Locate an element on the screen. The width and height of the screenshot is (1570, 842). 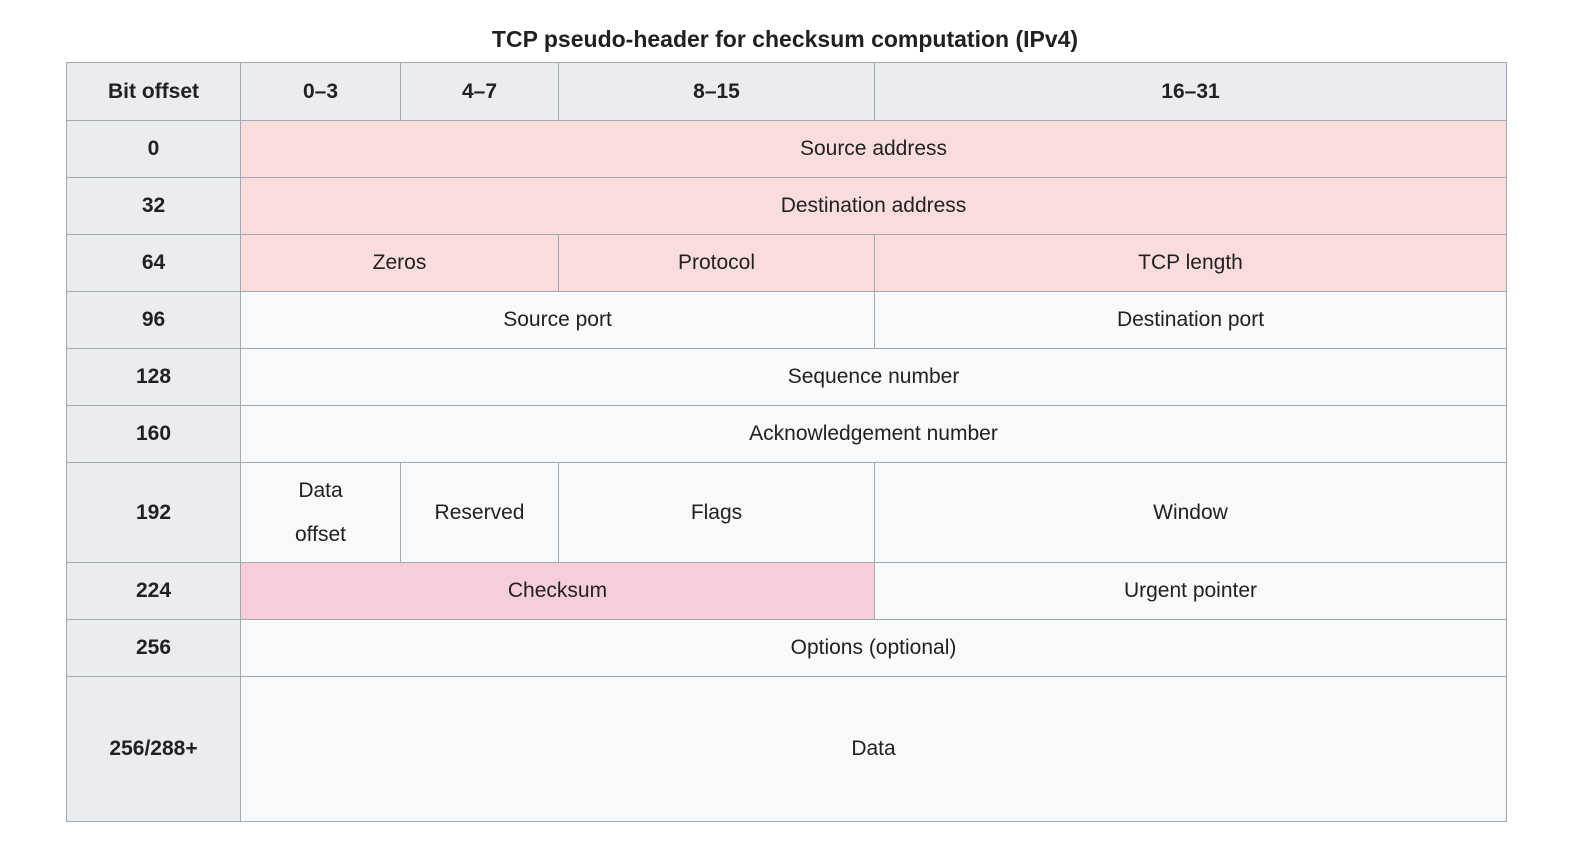
row-offset-32: 32 Destination address is located at coordinates (786, 206).